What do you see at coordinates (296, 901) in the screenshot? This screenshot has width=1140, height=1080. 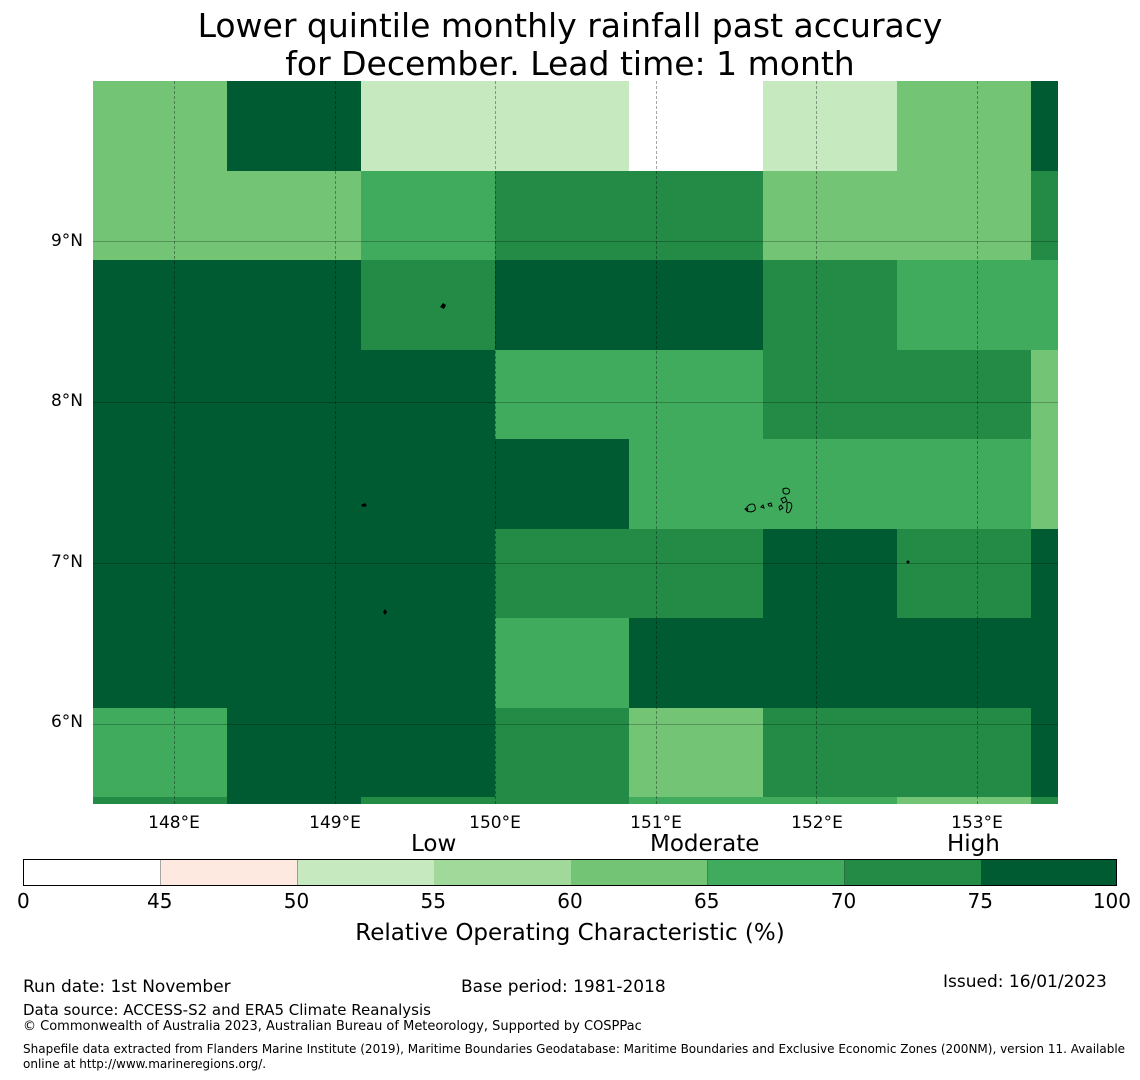 I see `colorbar-tick-label: 50` at bounding box center [296, 901].